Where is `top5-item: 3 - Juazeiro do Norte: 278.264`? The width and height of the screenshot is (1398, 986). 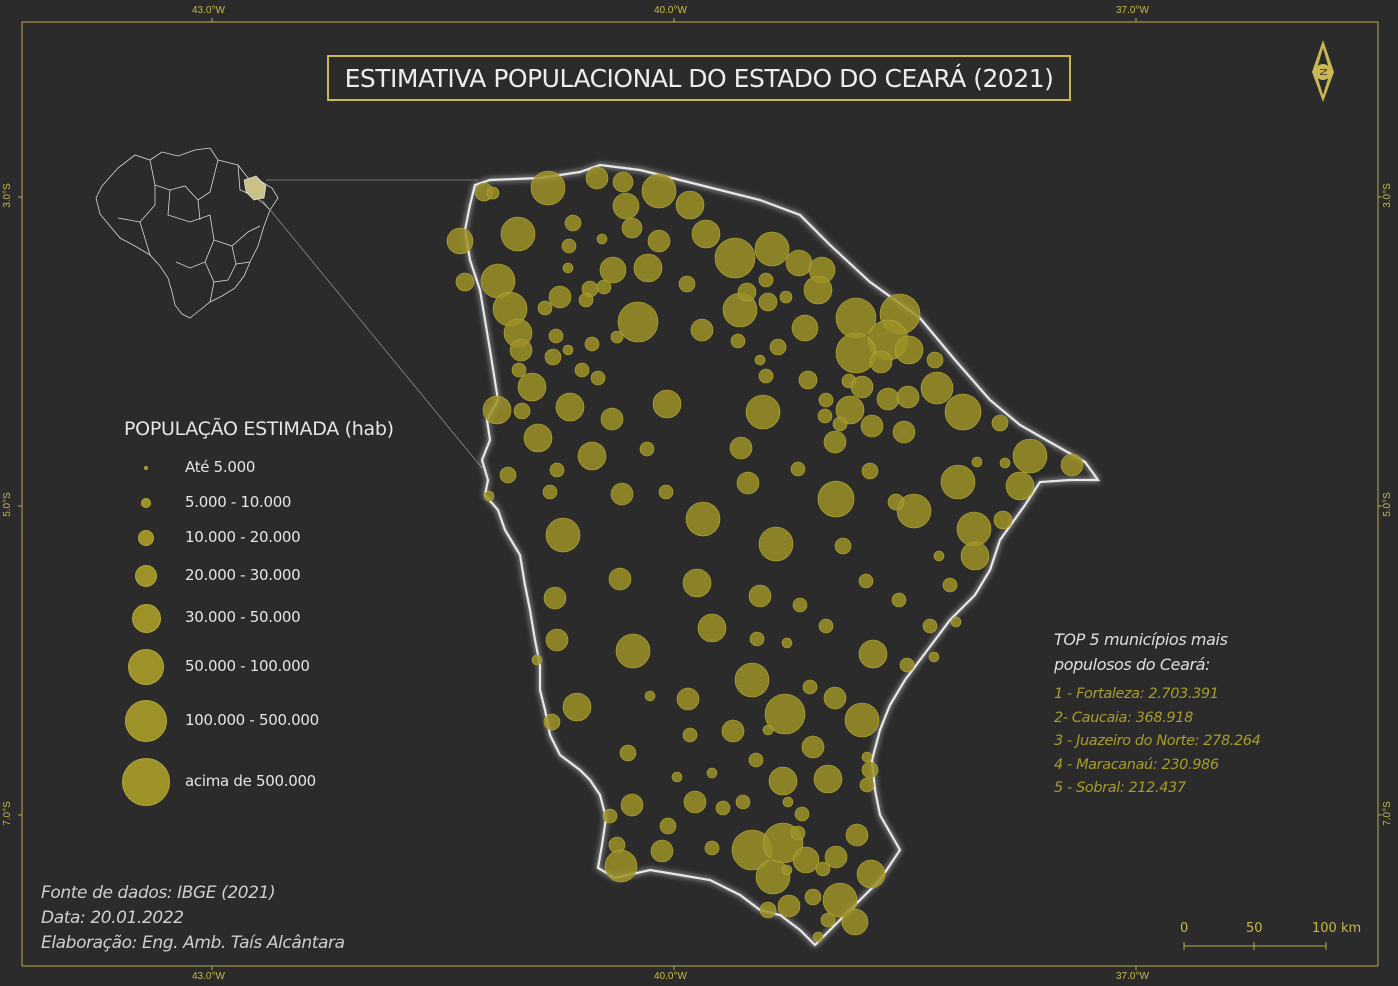 top5-item: 3 - Juazeiro do Norte: 278.264 is located at coordinates (1157, 741).